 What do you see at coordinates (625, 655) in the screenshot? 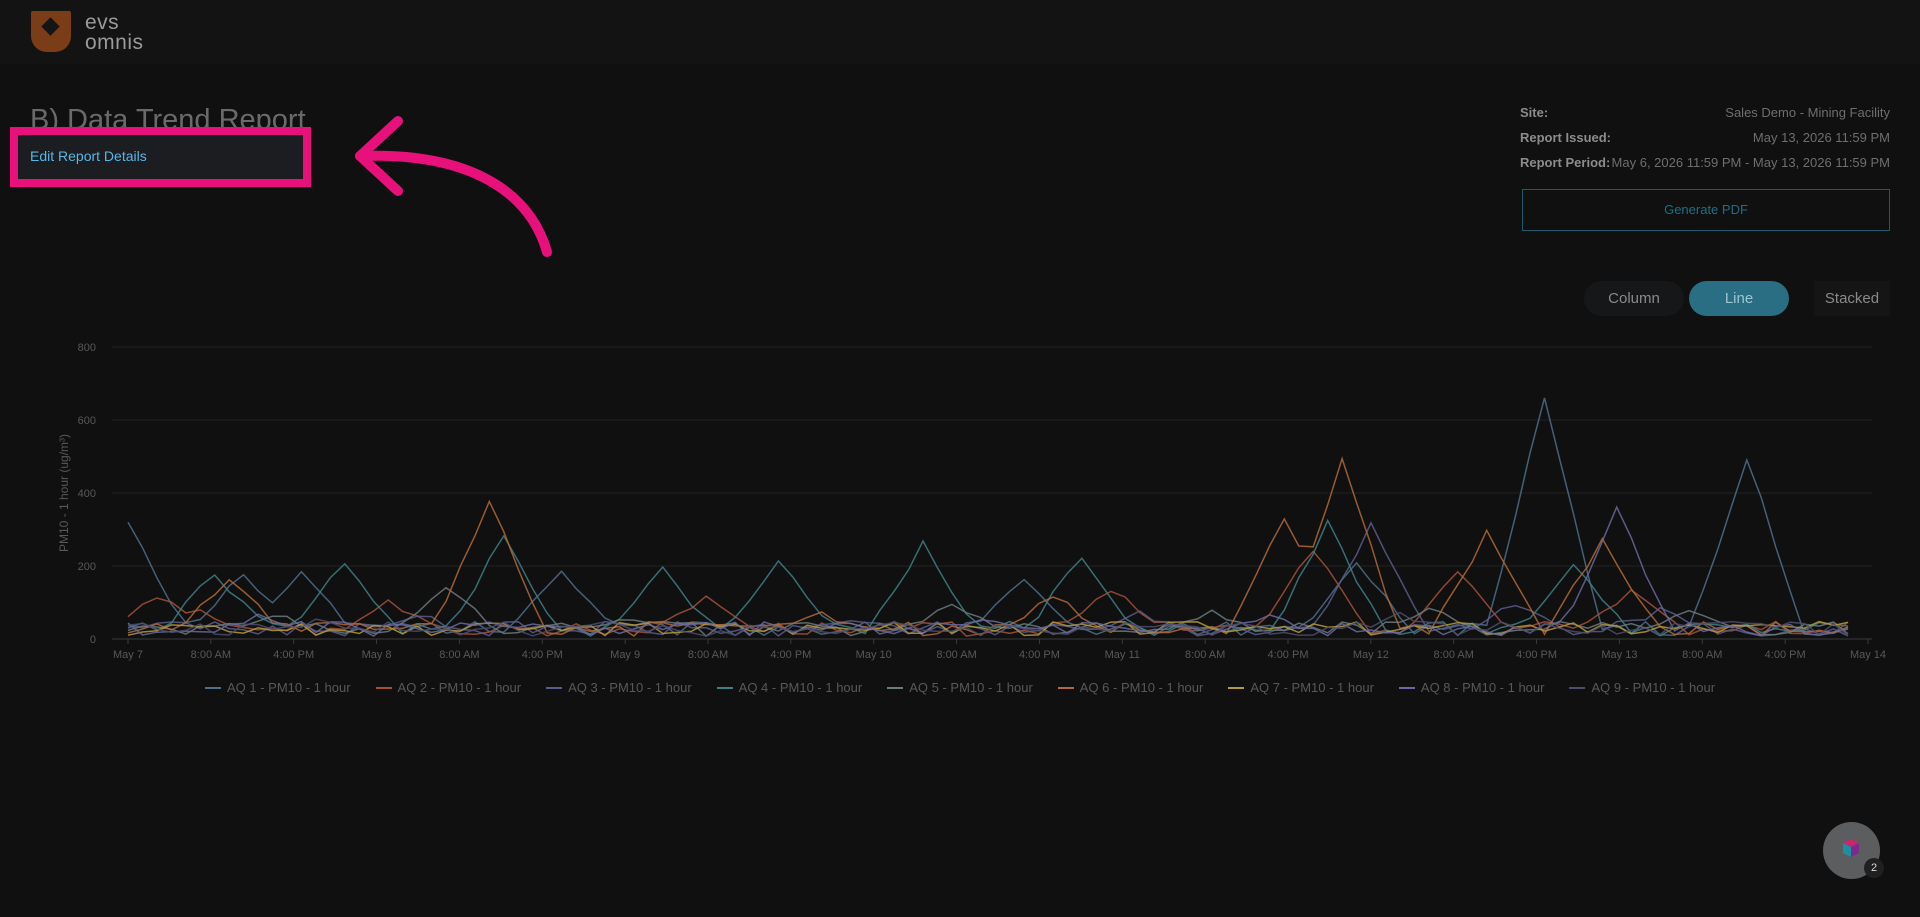
I see `x-tick-label: May 9` at bounding box center [625, 655].